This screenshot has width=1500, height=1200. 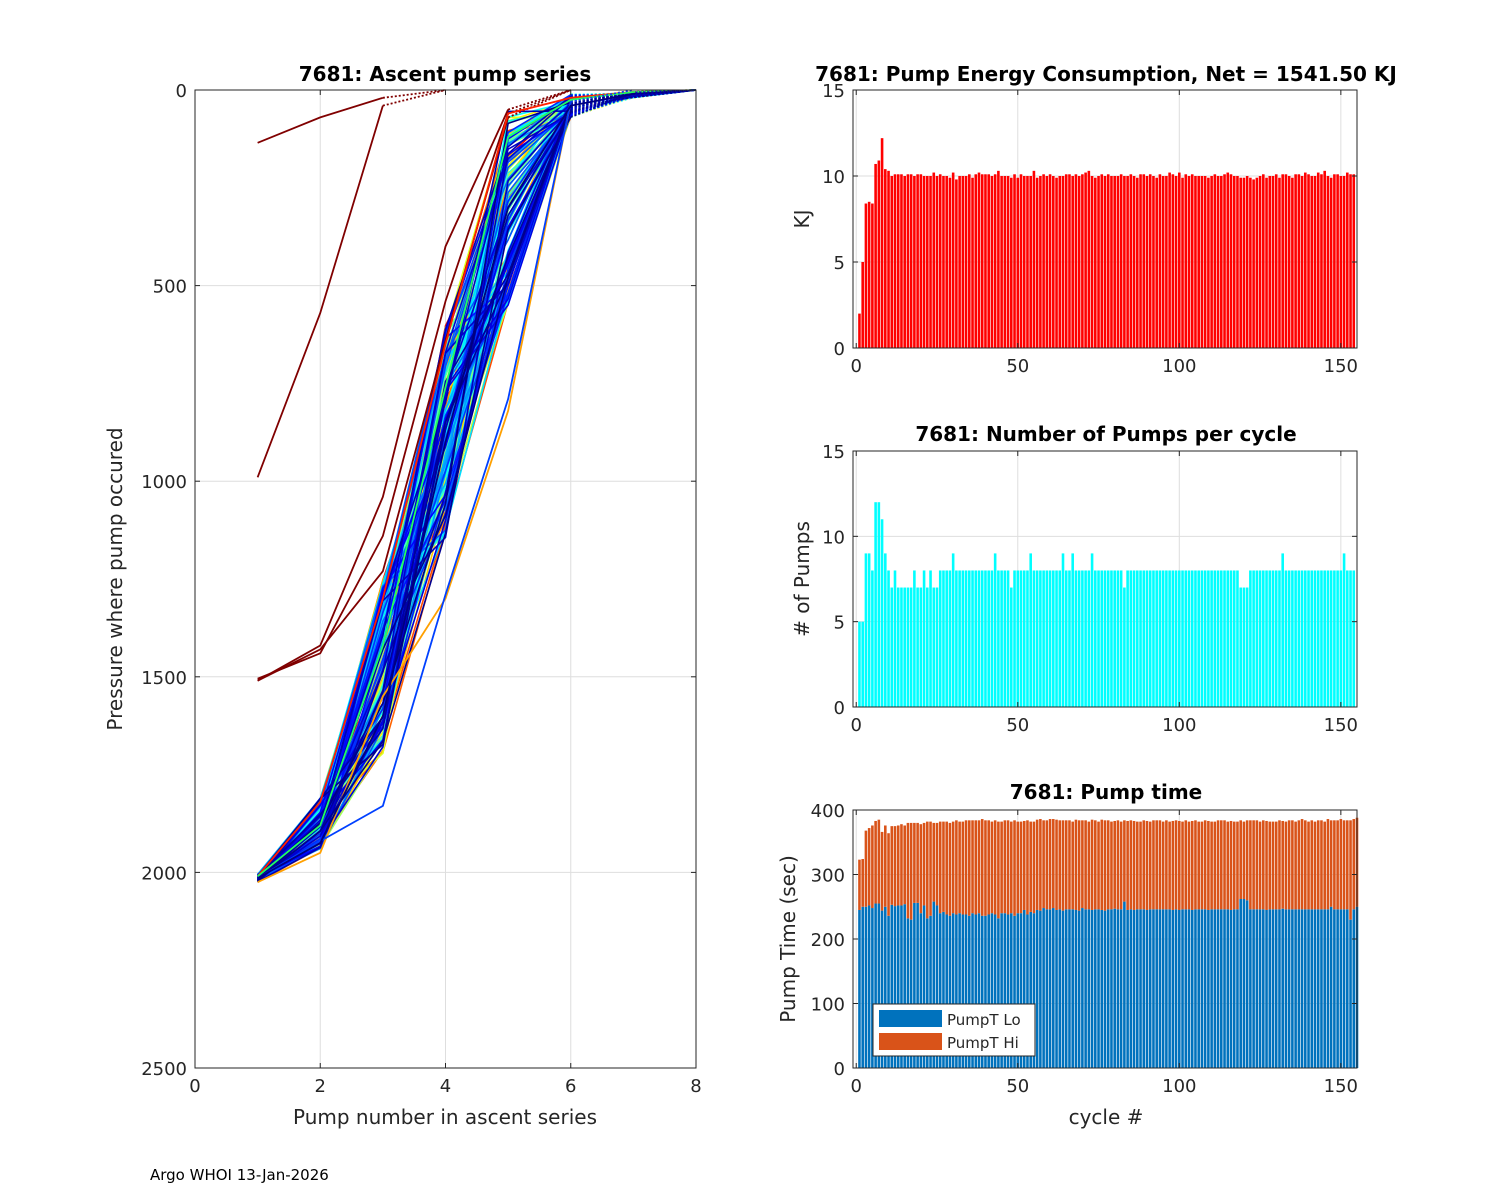 What do you see at coordinates (983, 1043) in the screenshot?
I see `legend-label-hi: PumpT Hi` at bounding box center [983, 1043].